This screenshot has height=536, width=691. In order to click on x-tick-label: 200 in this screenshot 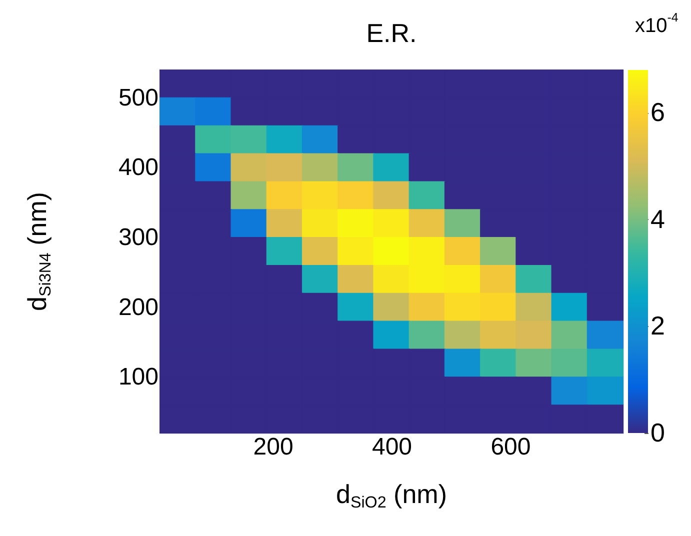, I will do `click(273, 447)`.